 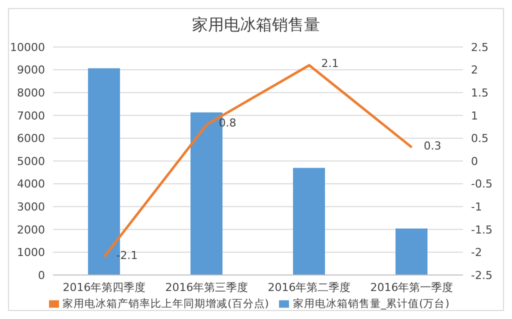 I want to click on y2-tick-label: 2.5, so click(x=479, y=47).